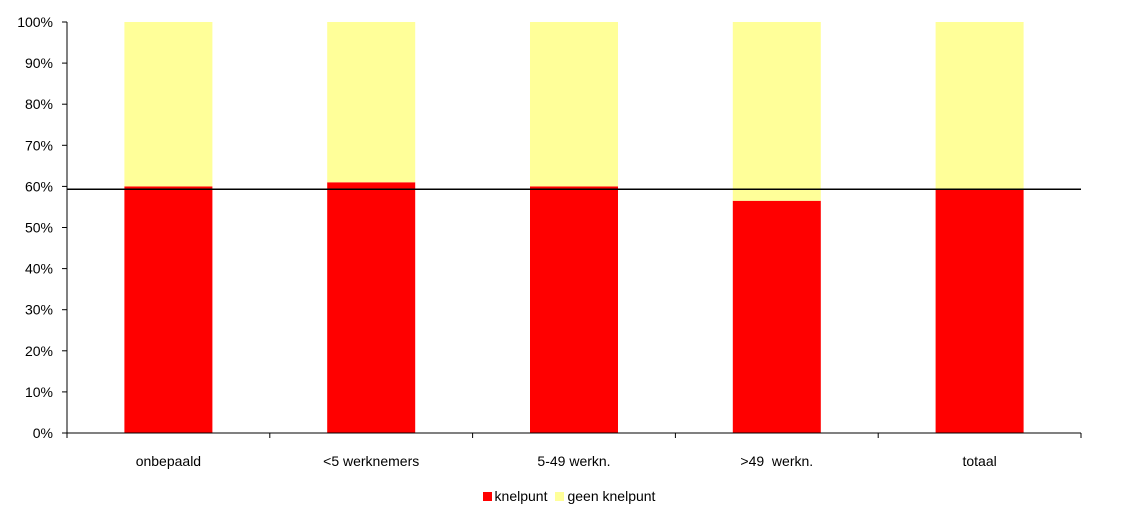  I want to click on legend: knelpunt geen knelpunt, so click(569, 496).